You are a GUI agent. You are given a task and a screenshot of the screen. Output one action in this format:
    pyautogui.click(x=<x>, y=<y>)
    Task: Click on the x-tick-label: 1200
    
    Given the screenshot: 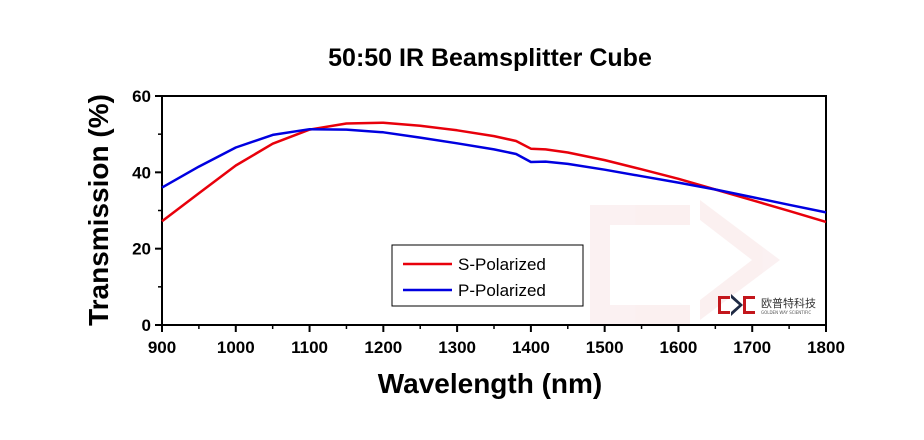 What is the action you would take?
    pyautogui.click(x=383, y=347)
    